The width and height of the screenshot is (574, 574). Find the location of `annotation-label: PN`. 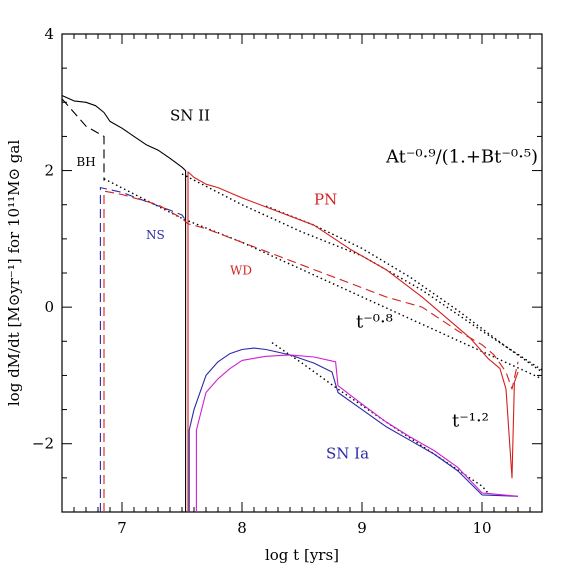

annotation-label: PN is located at coordinates (325, 200).